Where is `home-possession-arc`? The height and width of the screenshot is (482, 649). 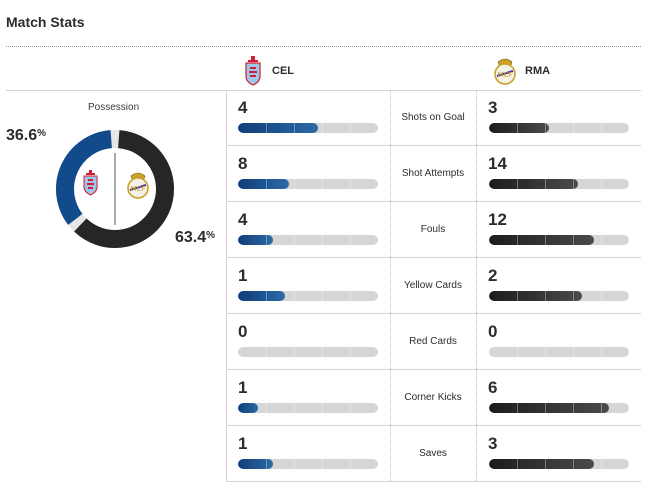
home-possession-arc is located at coordinates (84, 177).